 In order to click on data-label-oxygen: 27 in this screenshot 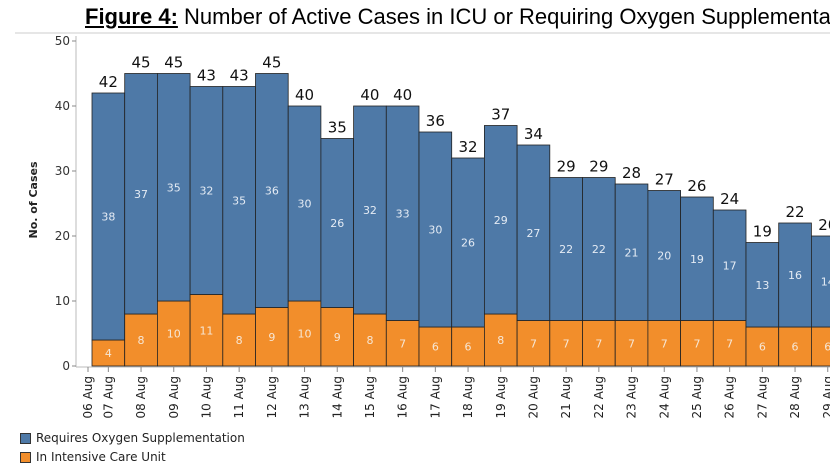, I will do `click(533, 233)`.